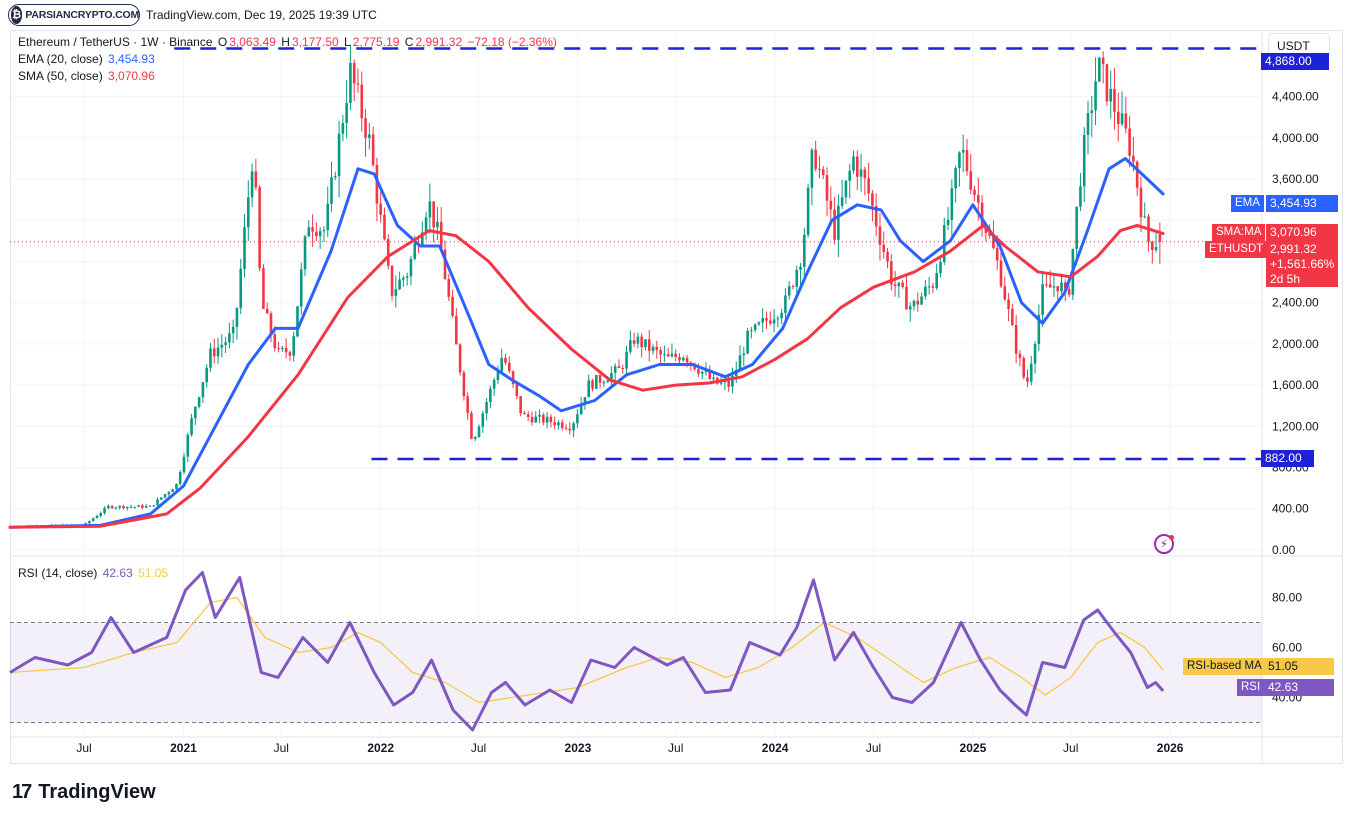 The height and width of the screenshot is (823, 1353). I want to click on price-tick-label: 1,200.00, so click(1295, 426).